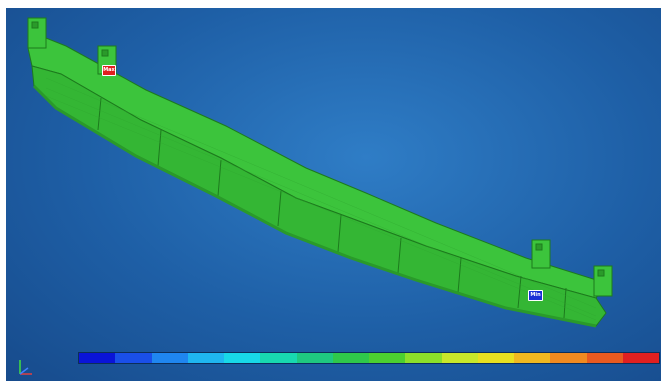 Image resolution: width=663 pixels, height=381 pixels. What do you see at coordinates (535, 295) in the screenshot?
I see `min-marker: Min` at bounding box center [535, 295].